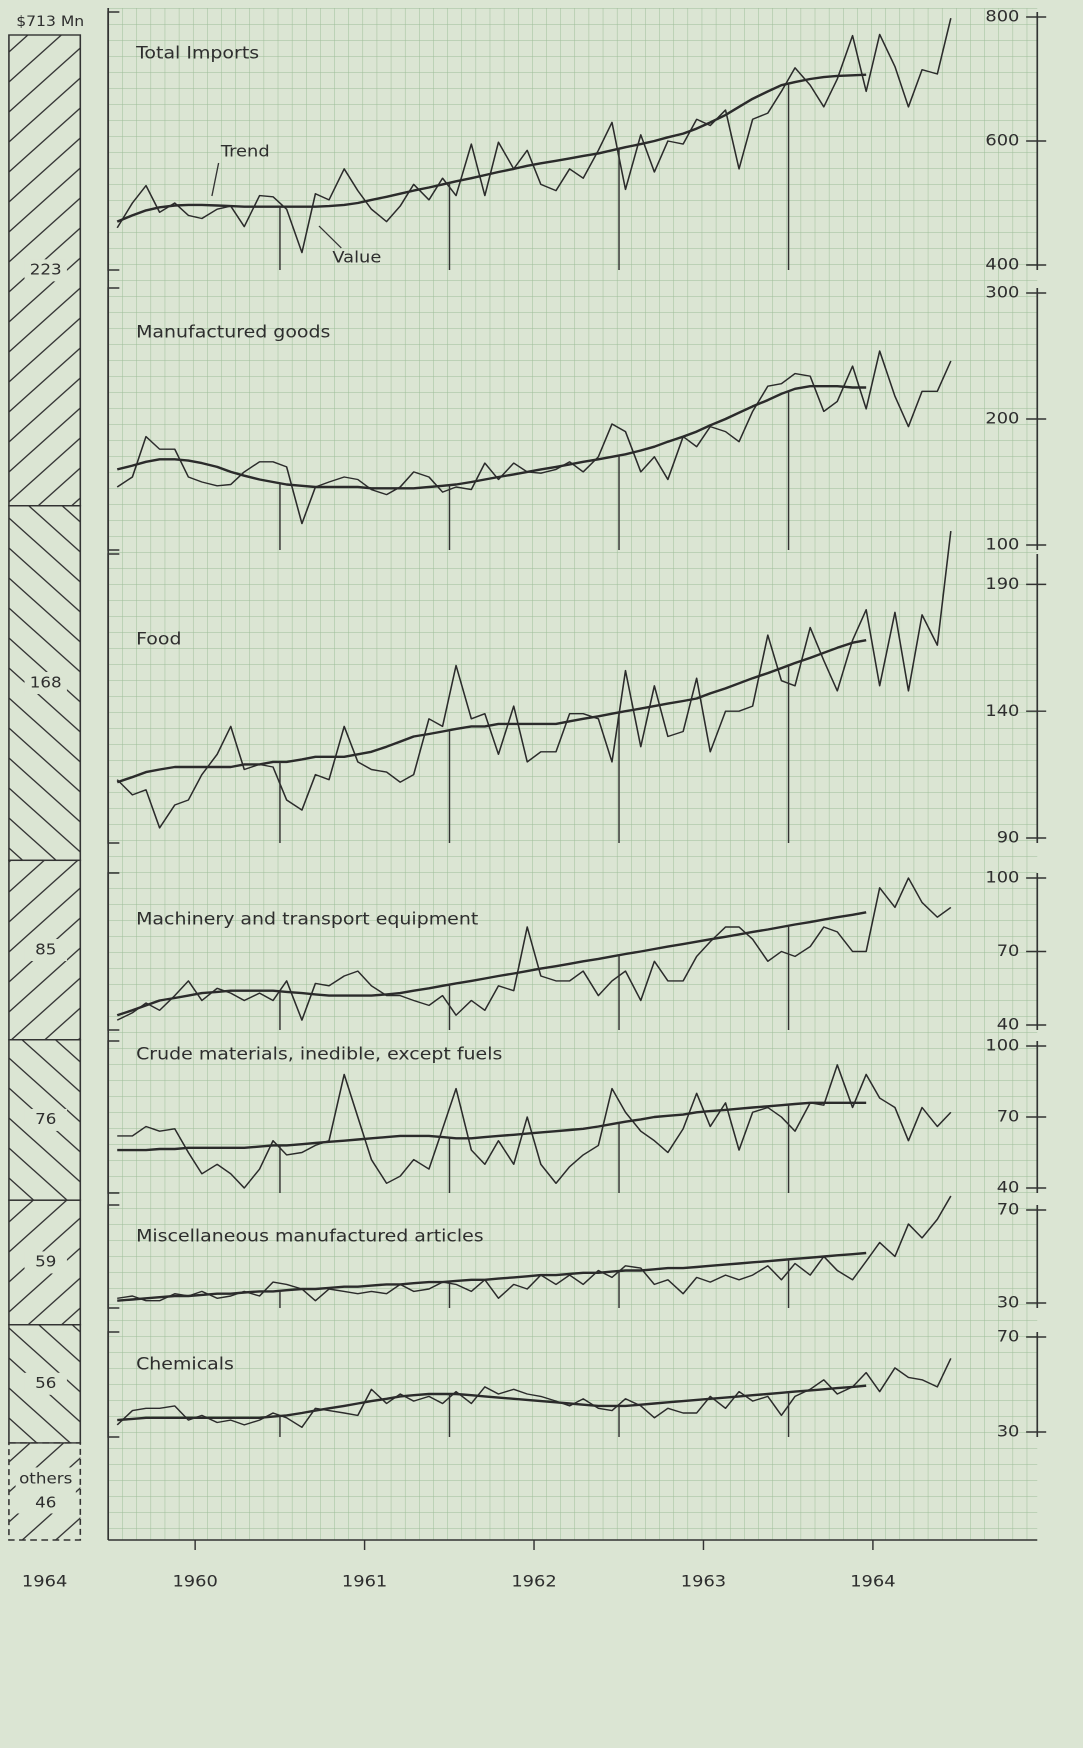 The image size is (1083, 1748). What do you see at coordinates (1008, 837) in the screenshot?
I see `y-tick-label: 90` at bounding box center [1008, 837].